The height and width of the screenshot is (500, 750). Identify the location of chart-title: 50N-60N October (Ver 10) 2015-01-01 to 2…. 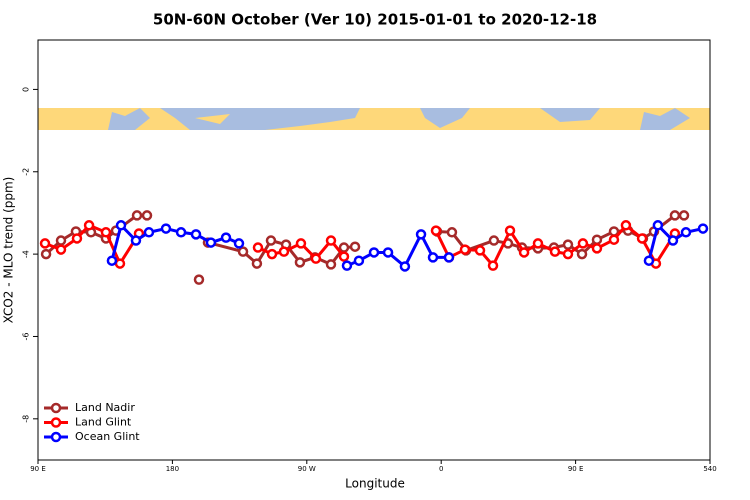
(375, 20).